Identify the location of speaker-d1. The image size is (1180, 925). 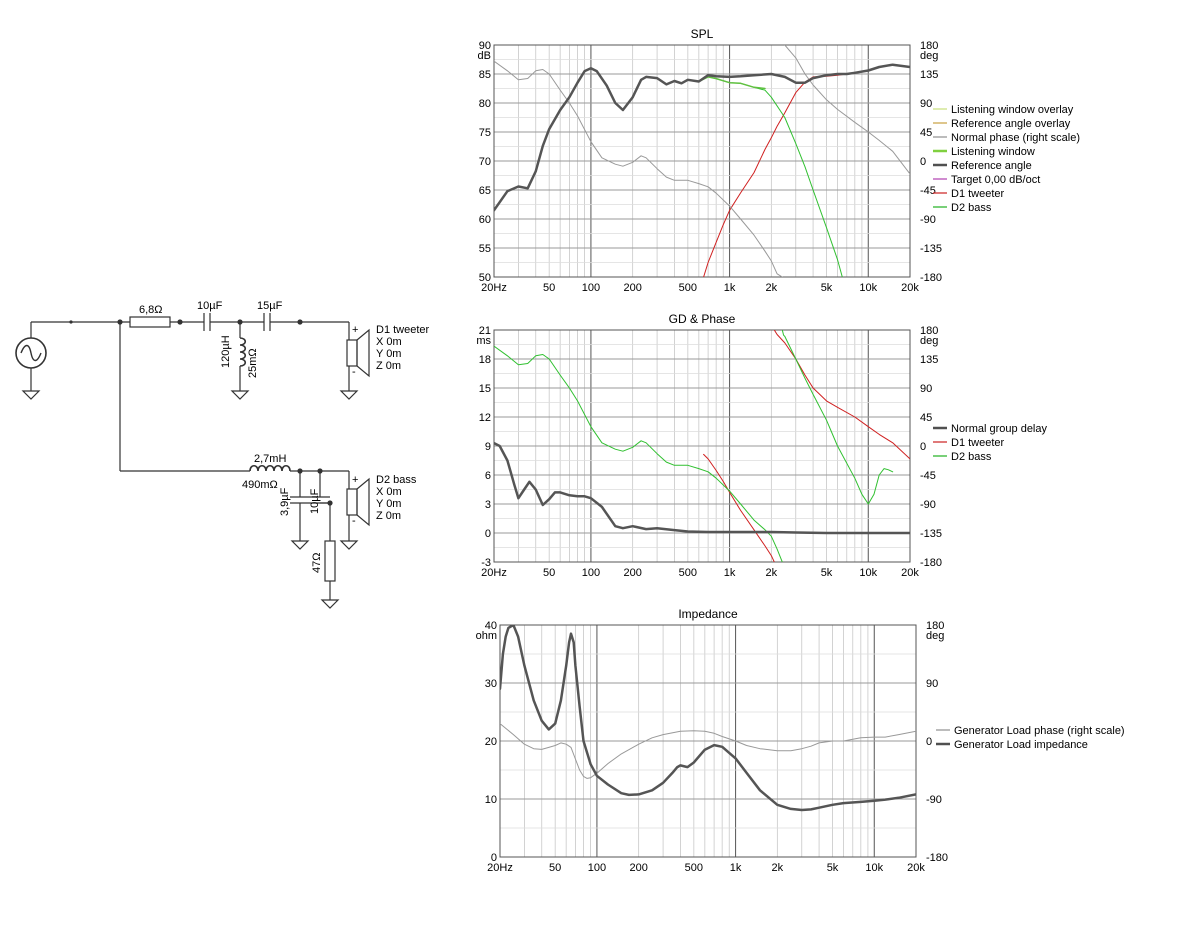
(358, 353).